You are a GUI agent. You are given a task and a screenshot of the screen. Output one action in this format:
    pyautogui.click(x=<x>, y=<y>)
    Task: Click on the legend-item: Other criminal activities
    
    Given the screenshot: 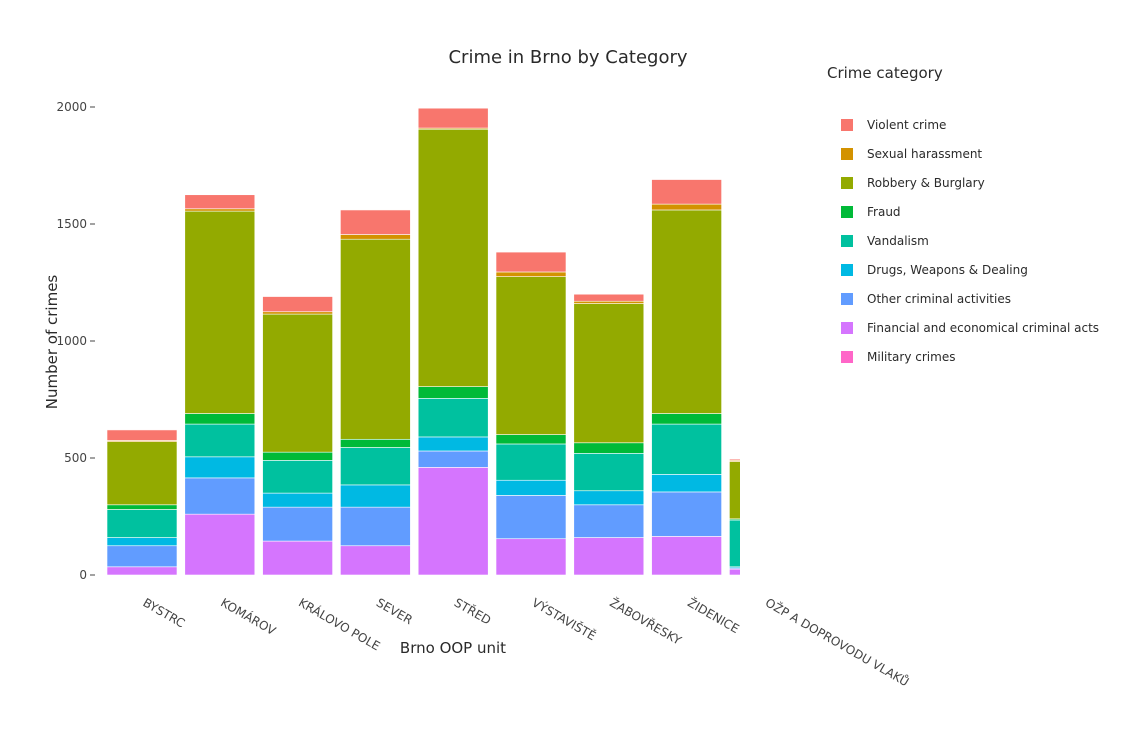 What is the action you would take?
    pyautogui.click(x=926, y=299)
    